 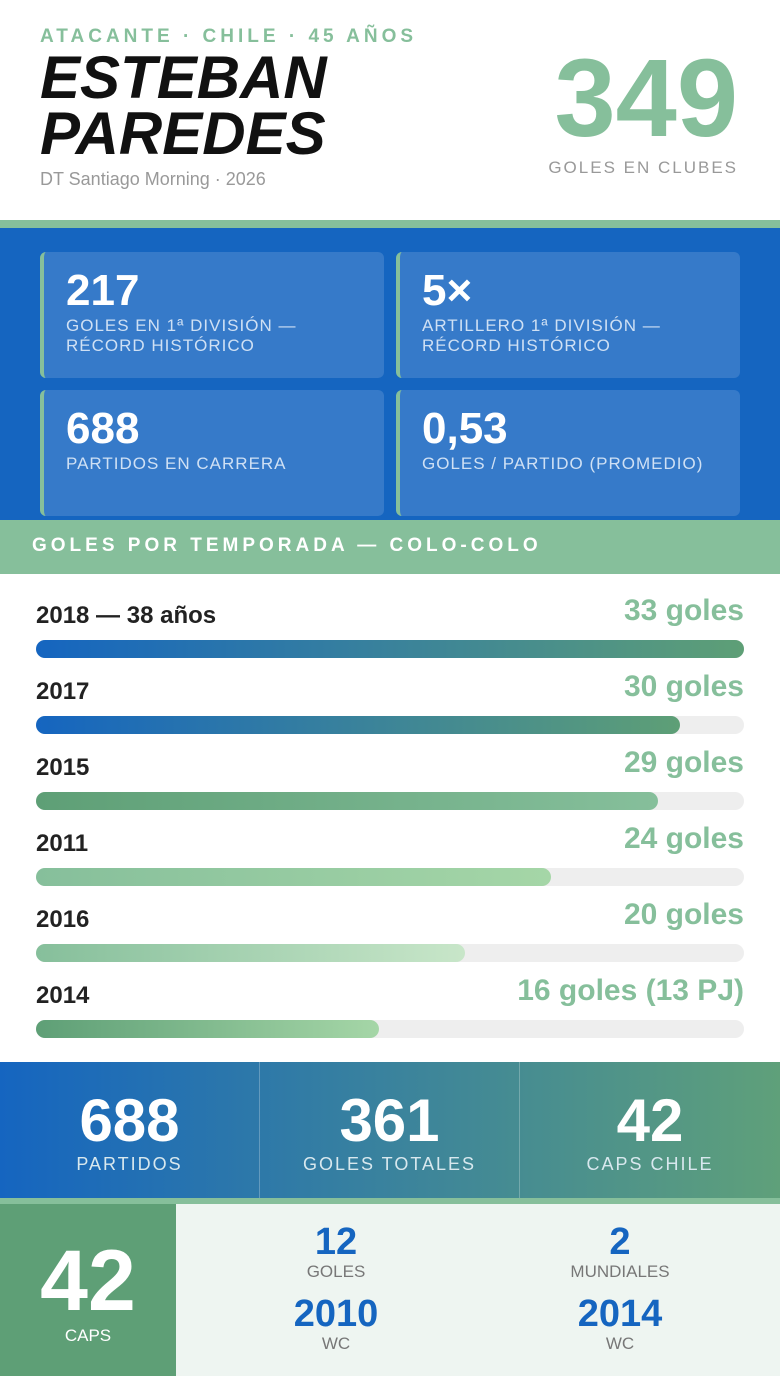 What do you see at coordinates (563, 463) in the screenshot?
I see `stat-label: GOLES / PARTIDO (PROMEDIO)` at bounding box center [563, 463].